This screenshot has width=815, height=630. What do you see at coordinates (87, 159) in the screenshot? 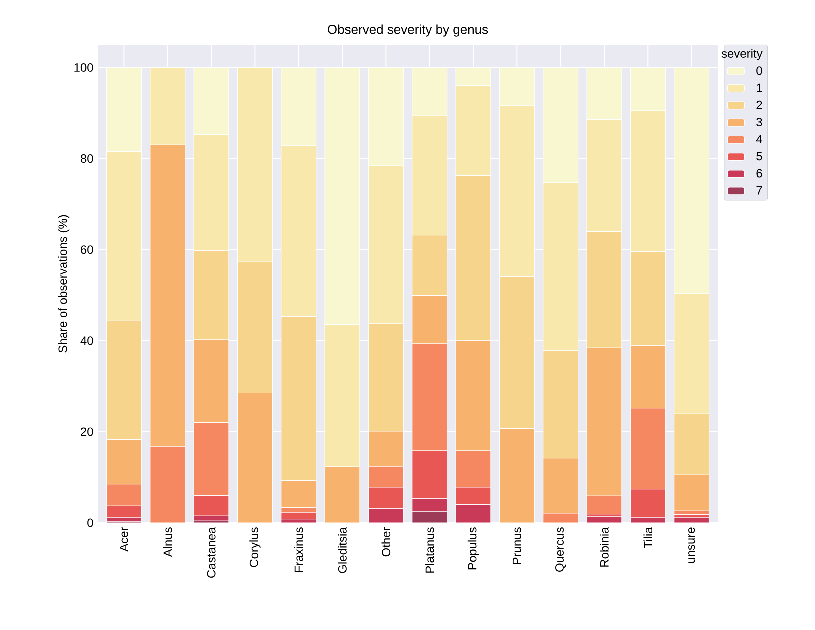
I see `y-tick-label: 80` at bounding box center [87, 159].